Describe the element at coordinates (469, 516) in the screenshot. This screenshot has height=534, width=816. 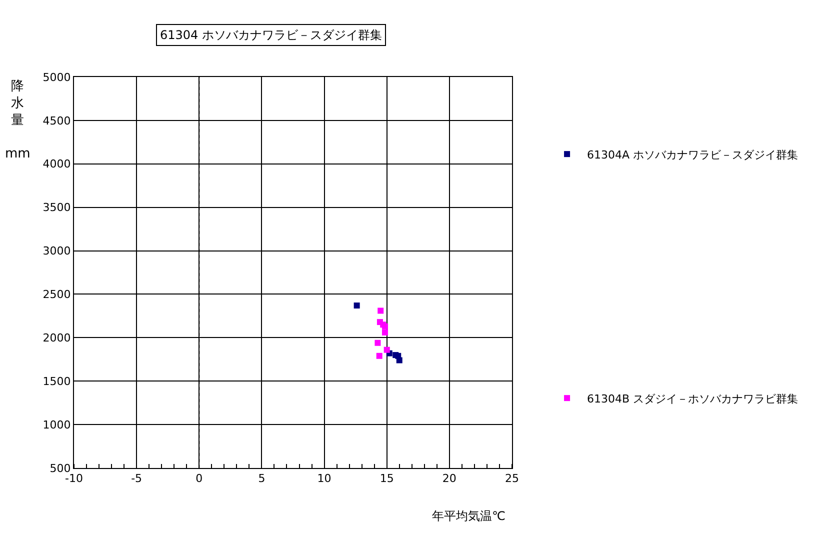
I see `x-axis-title: 年平均気温℃` at that location.